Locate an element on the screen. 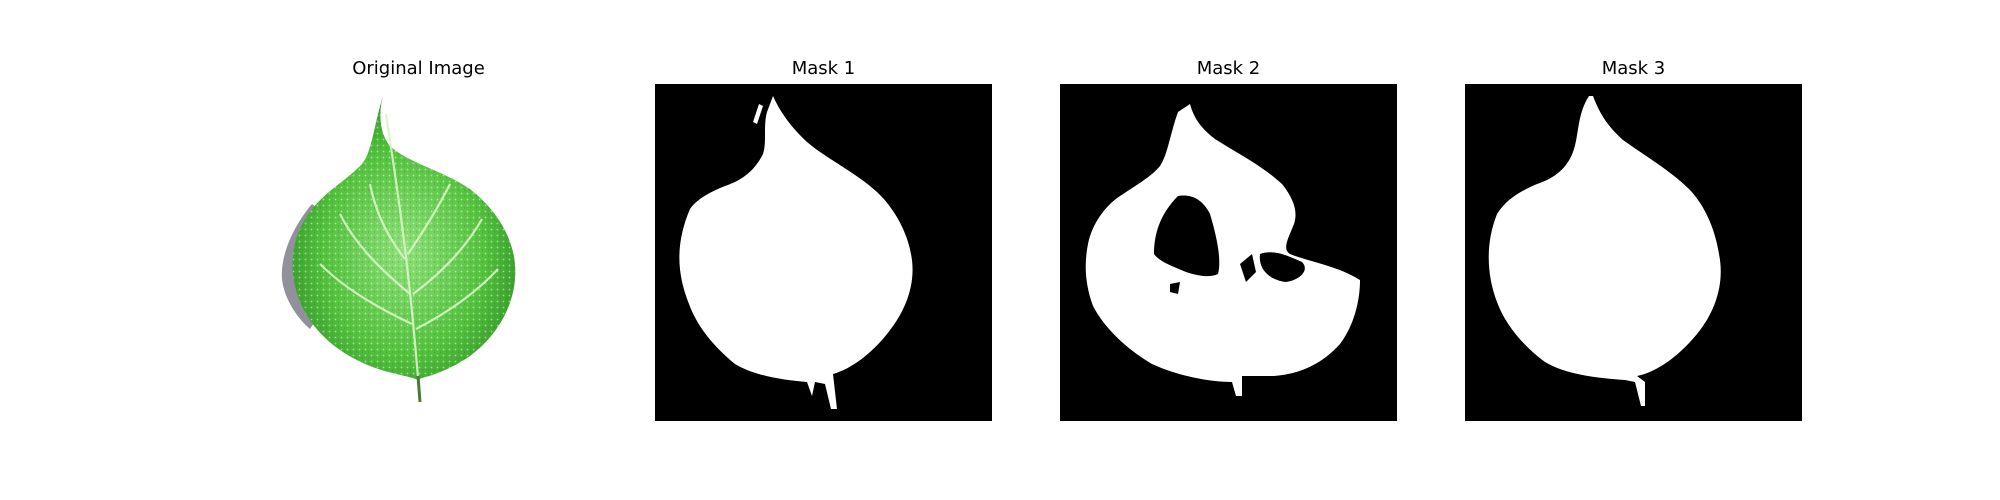 Image resolution: width=2000 pixels, height=500 pixels. mask-2-image is located at coordinates (1228, 252).